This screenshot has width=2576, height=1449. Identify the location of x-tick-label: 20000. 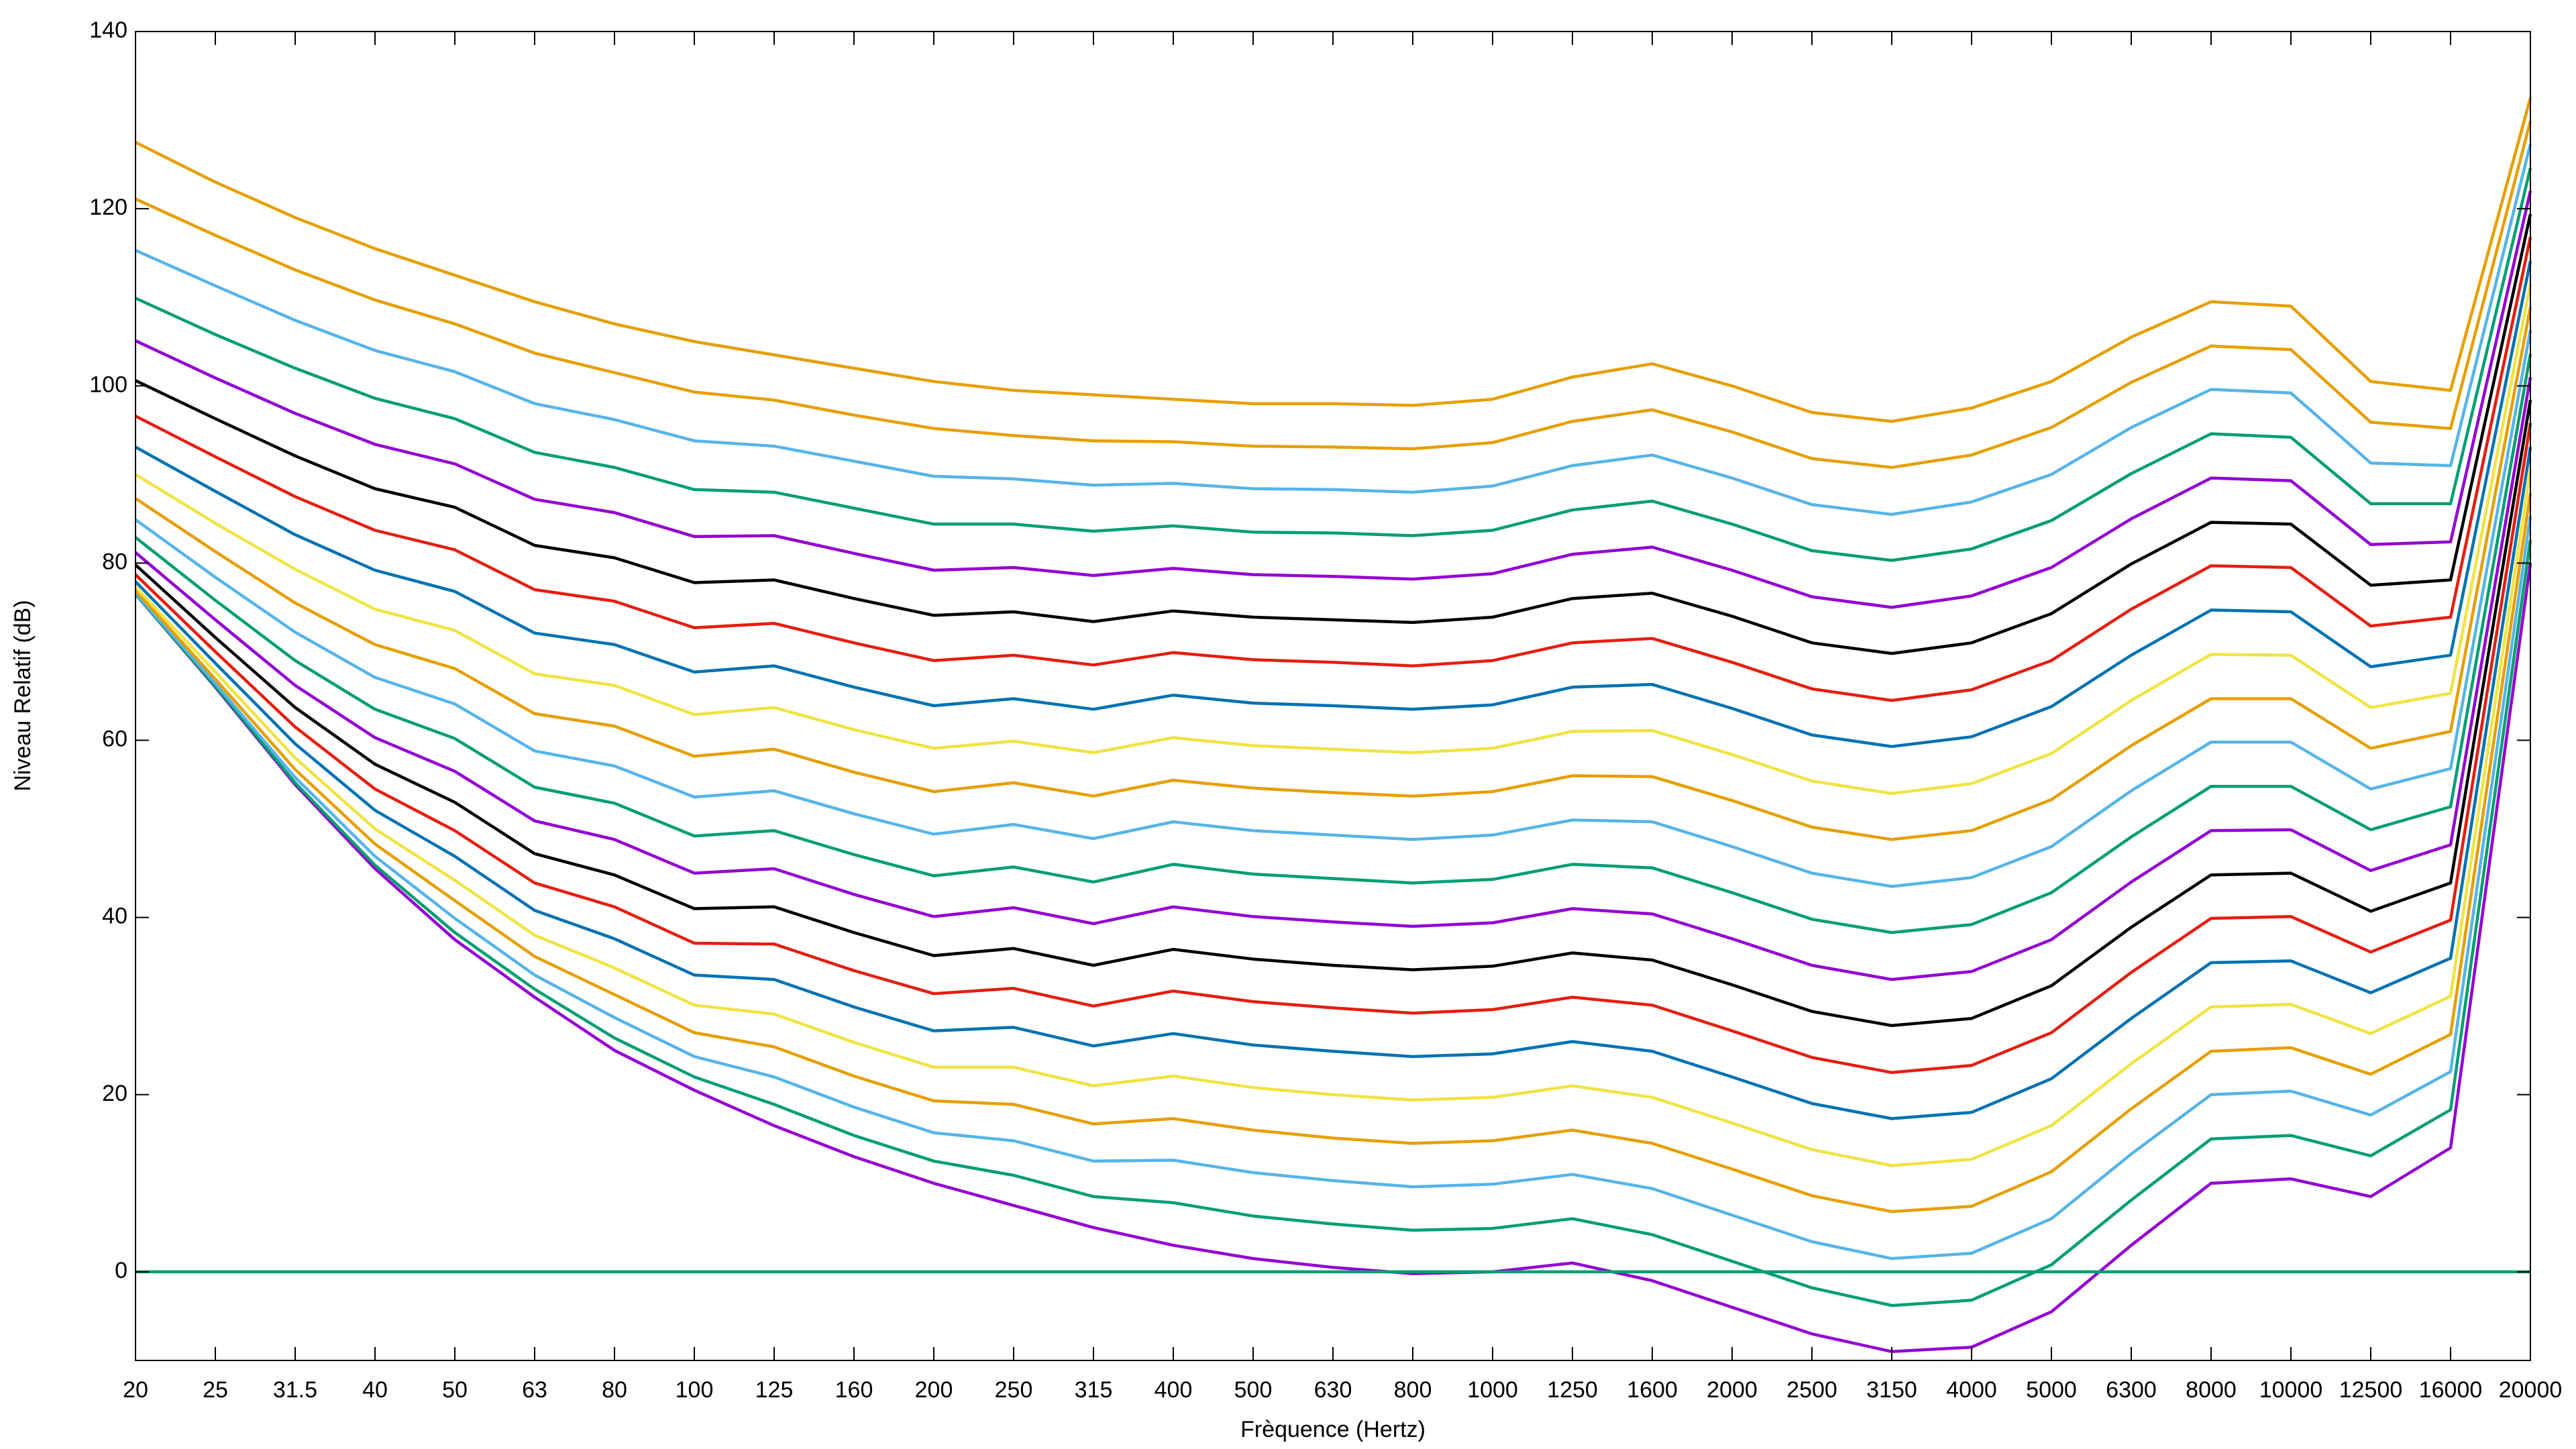
(2531, 1390).